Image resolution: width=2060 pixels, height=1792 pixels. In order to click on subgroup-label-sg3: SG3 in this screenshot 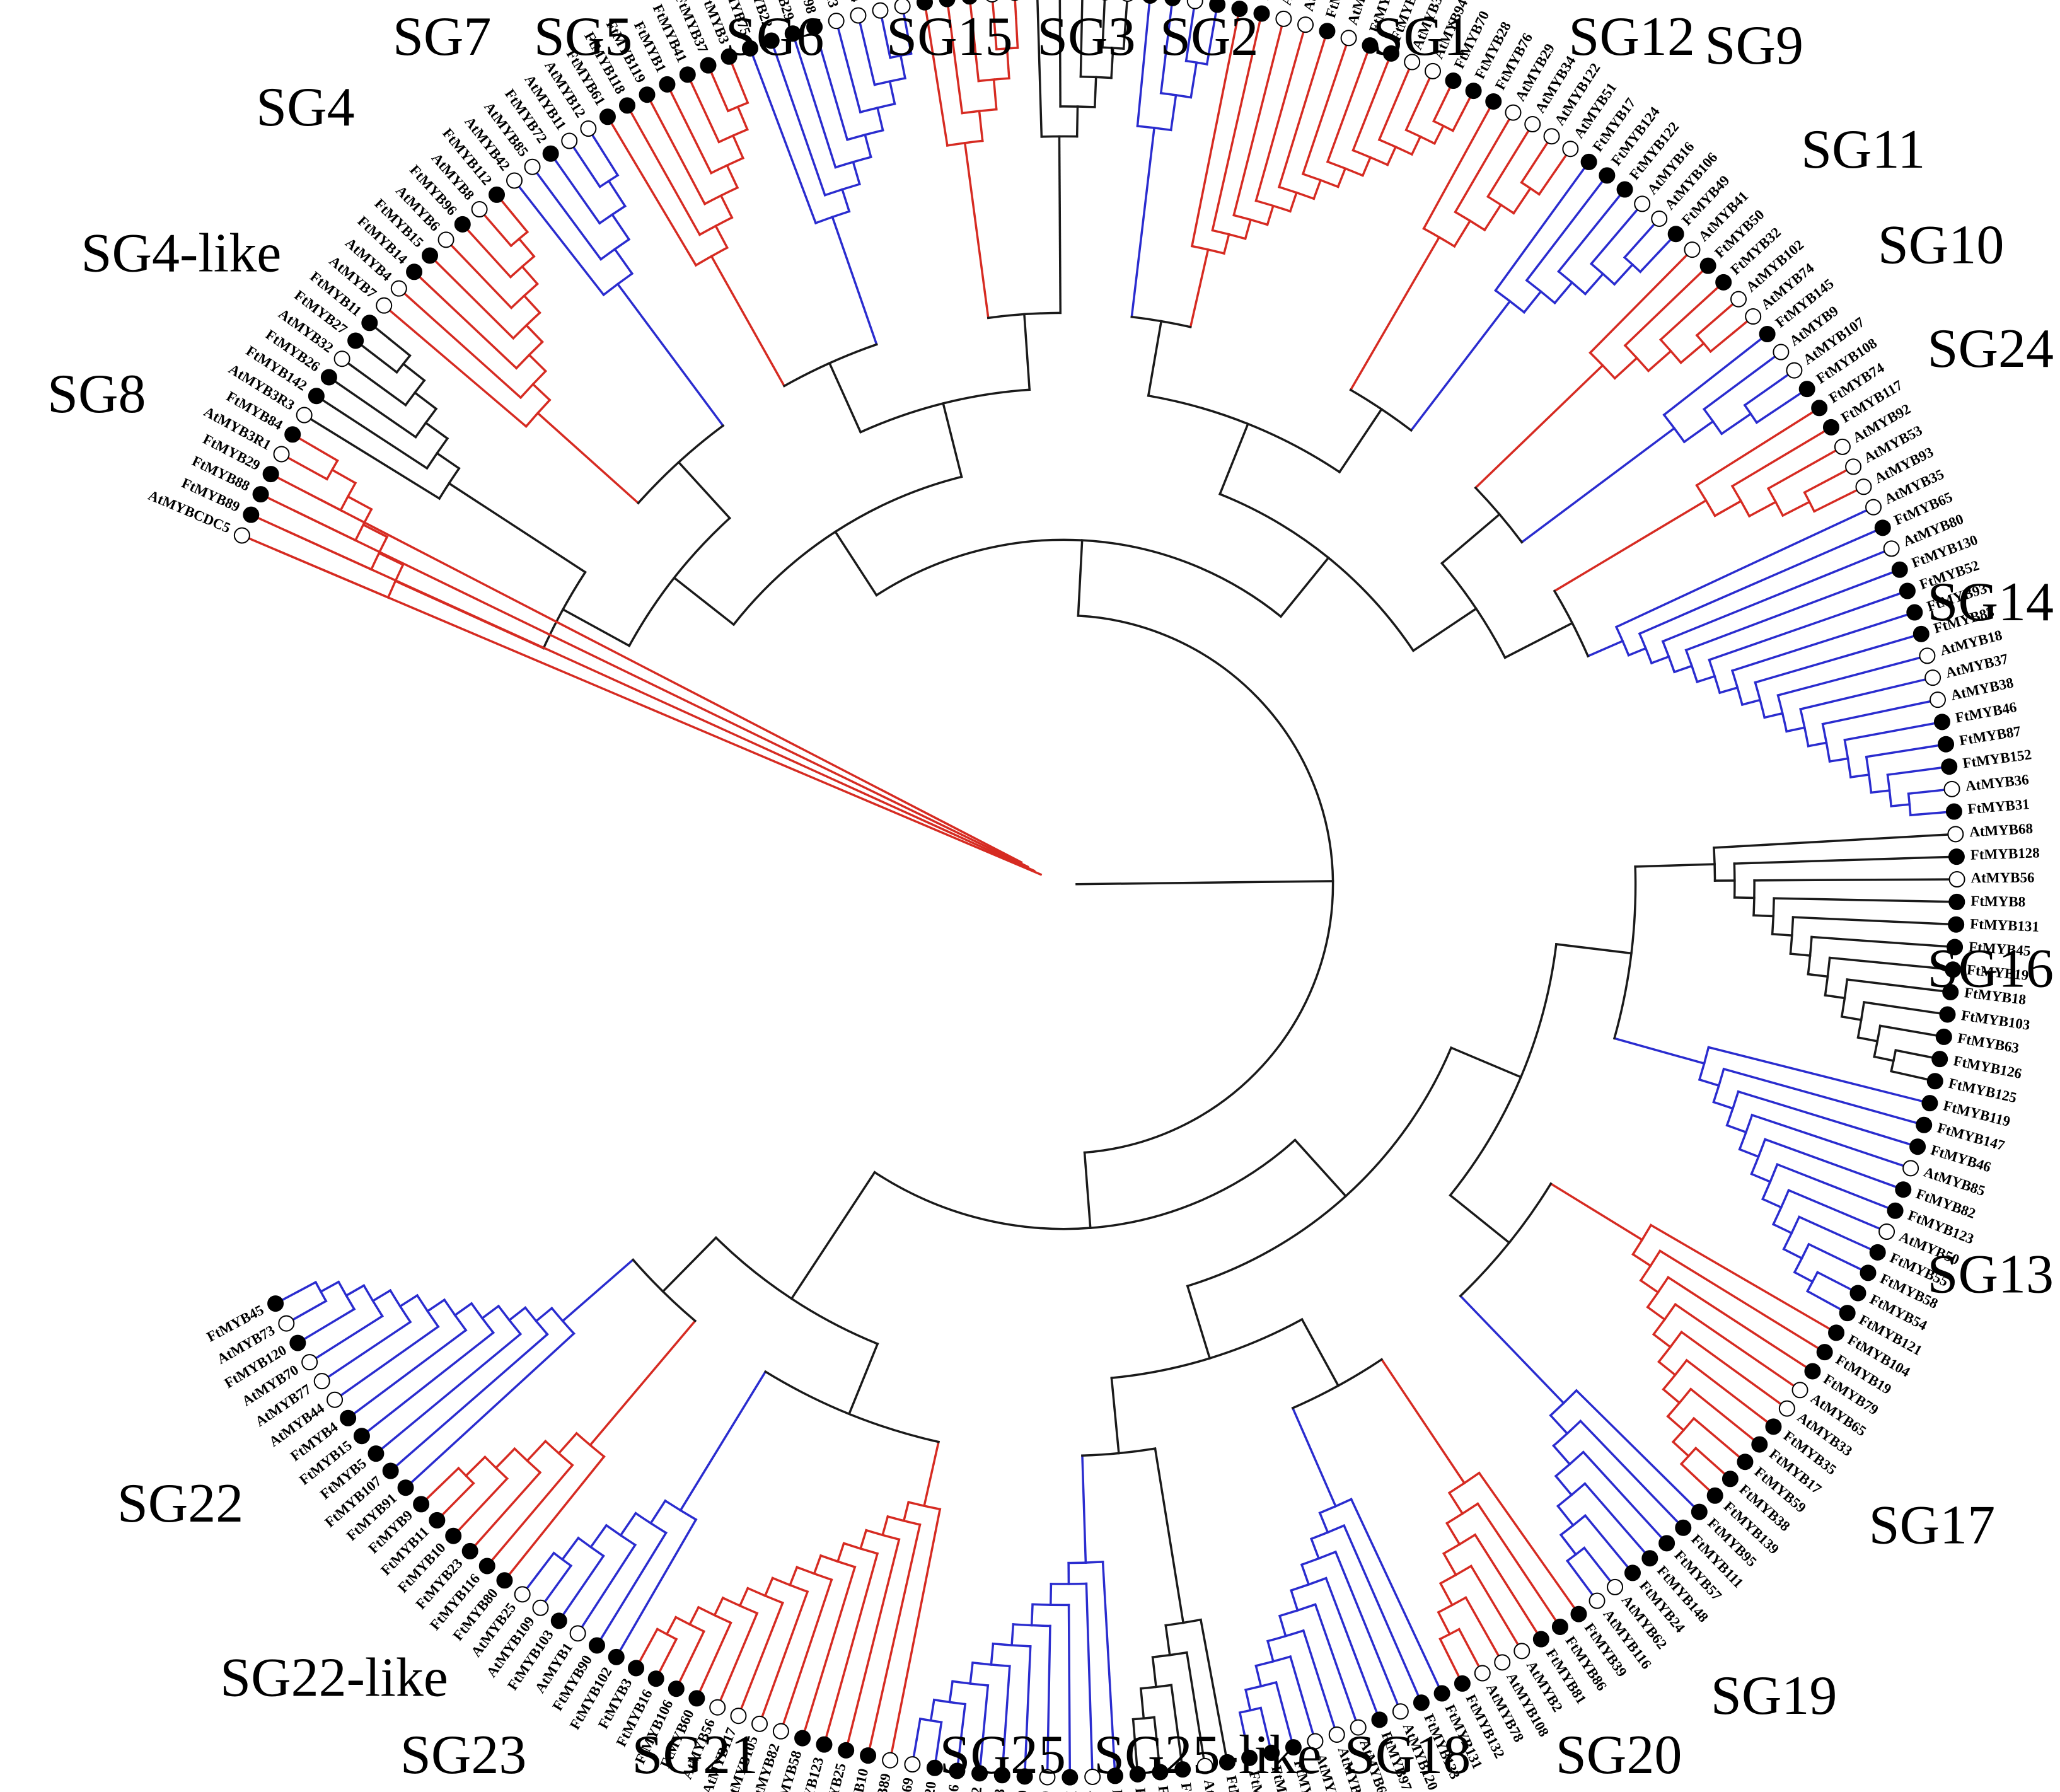, I will do `click(1086, 36)`.